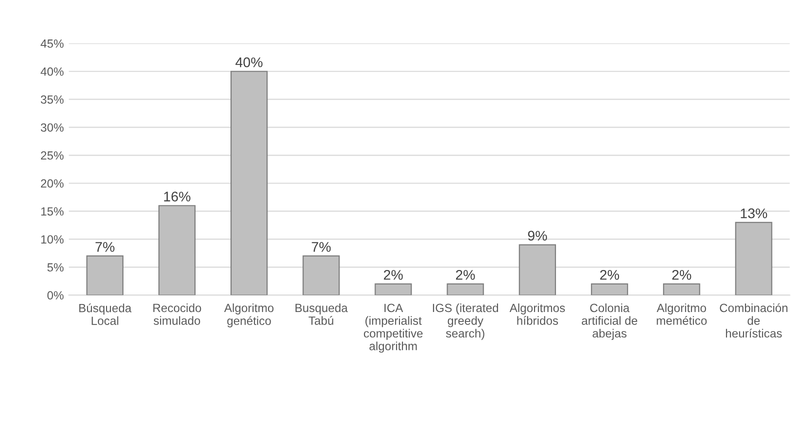 This screenshot has width=810, height=434. Describe the element at coordinates (52, 183) in the screenshot. I see `y-tick-label: 20%` at that location.